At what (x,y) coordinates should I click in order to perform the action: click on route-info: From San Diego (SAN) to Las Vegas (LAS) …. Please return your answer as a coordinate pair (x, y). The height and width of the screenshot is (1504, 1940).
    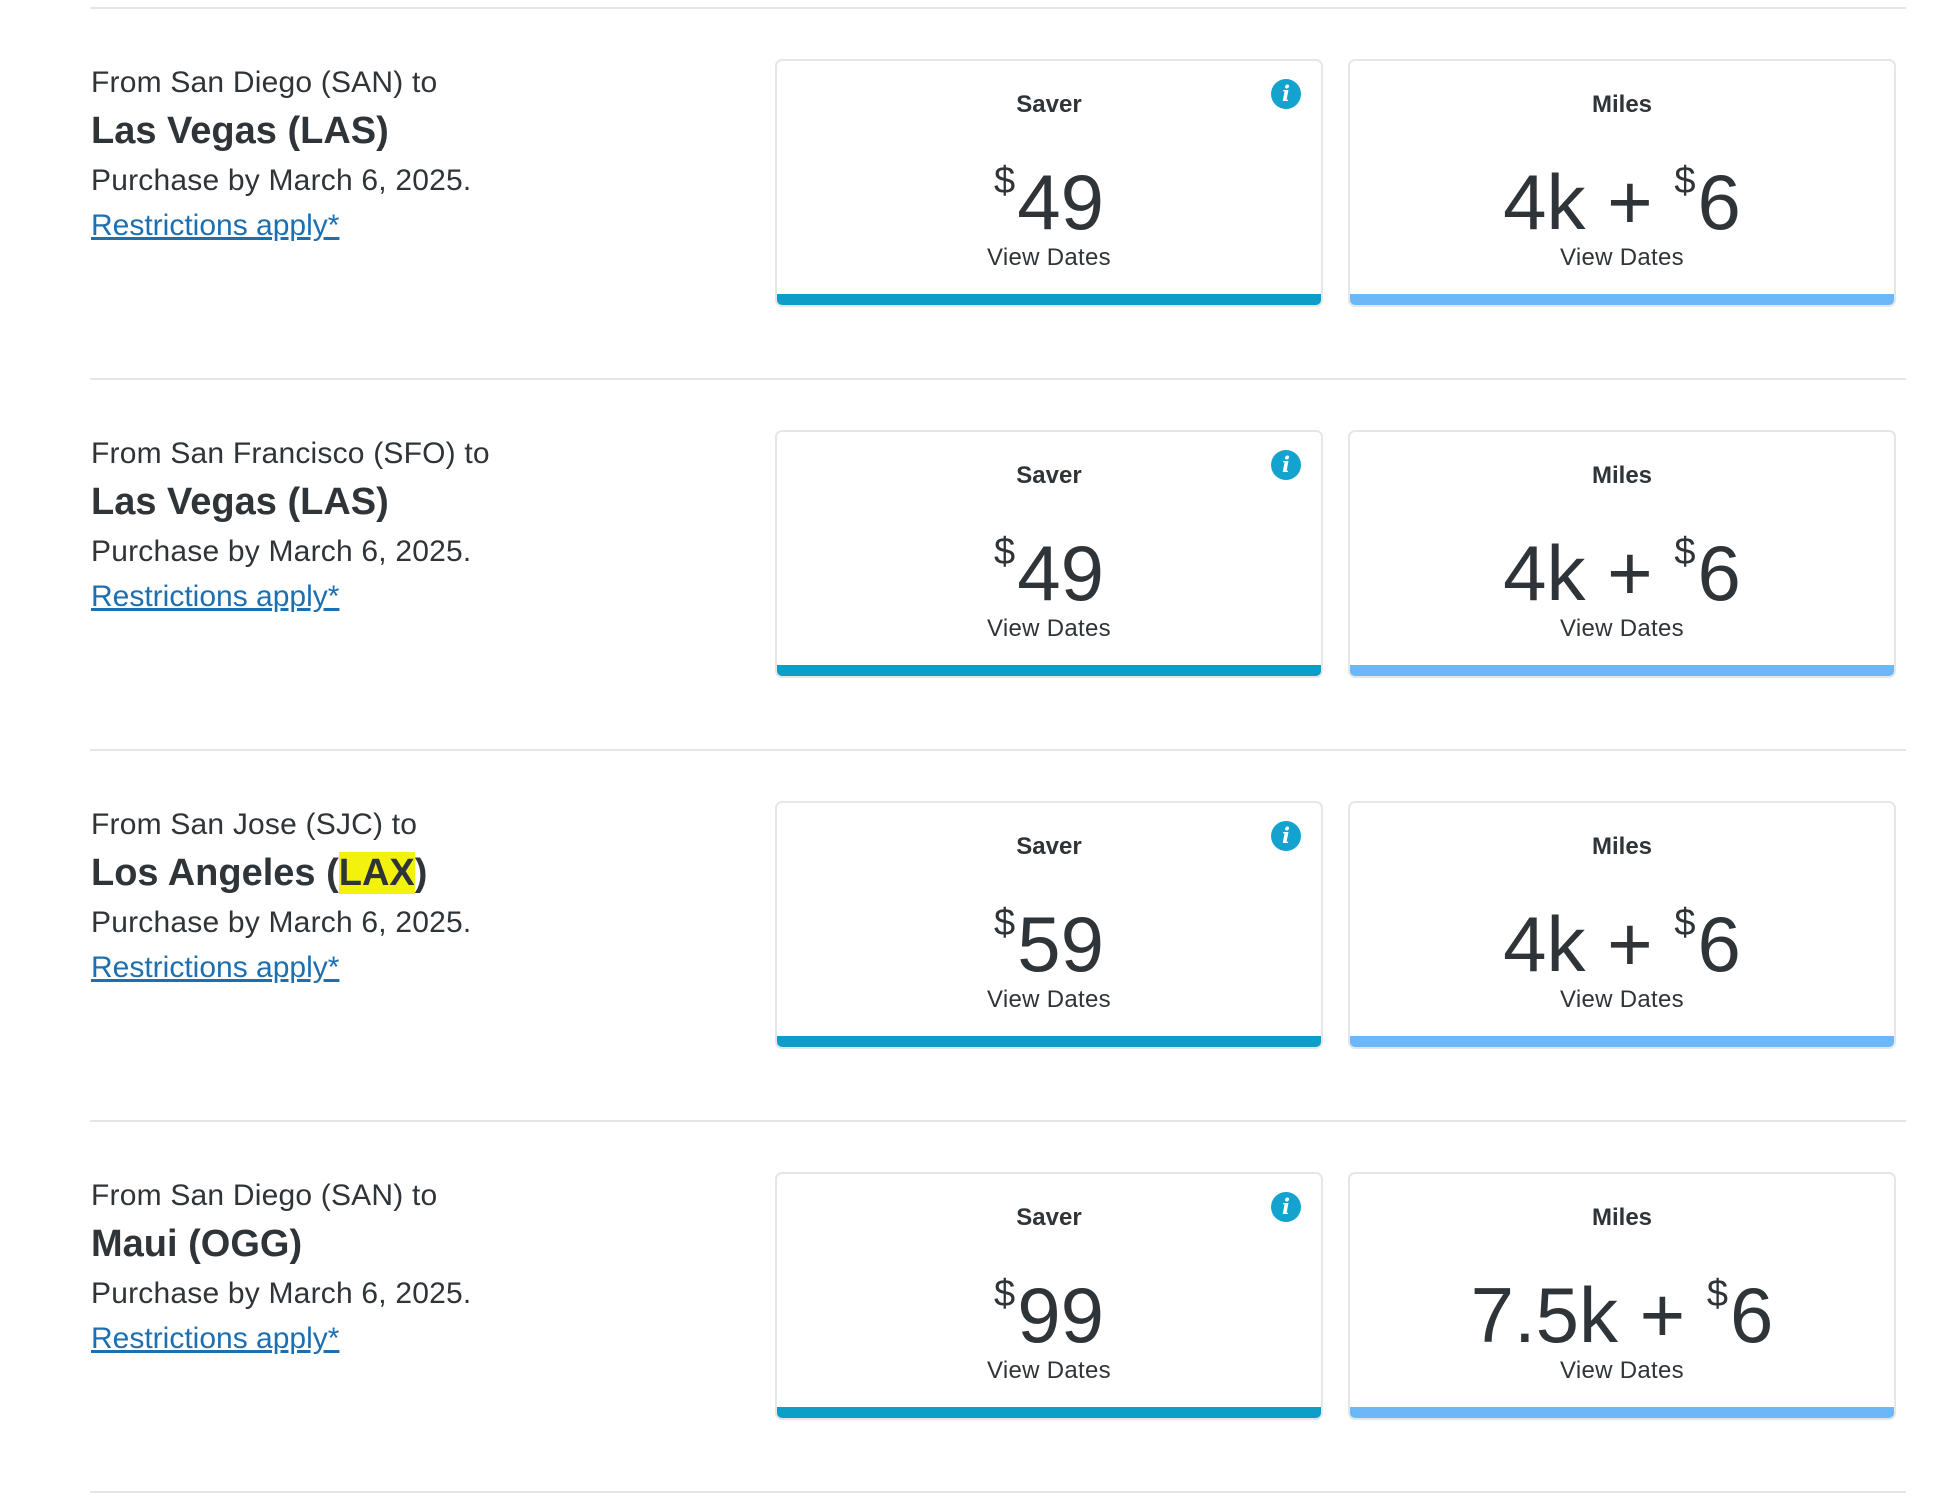
    Looking at the image, I should click on (281, 154).